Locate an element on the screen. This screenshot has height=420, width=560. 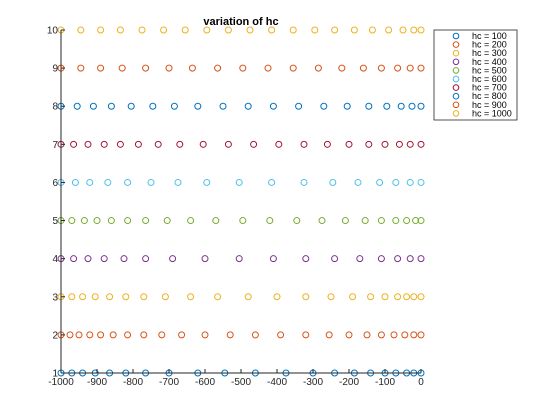
x-tick-label: -200 is located at coordinates (349, 382).